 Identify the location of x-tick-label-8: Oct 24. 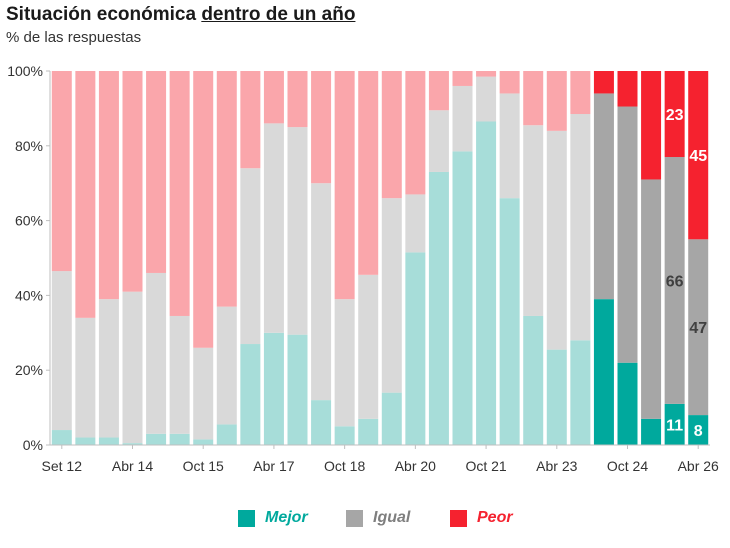
(627, 466).